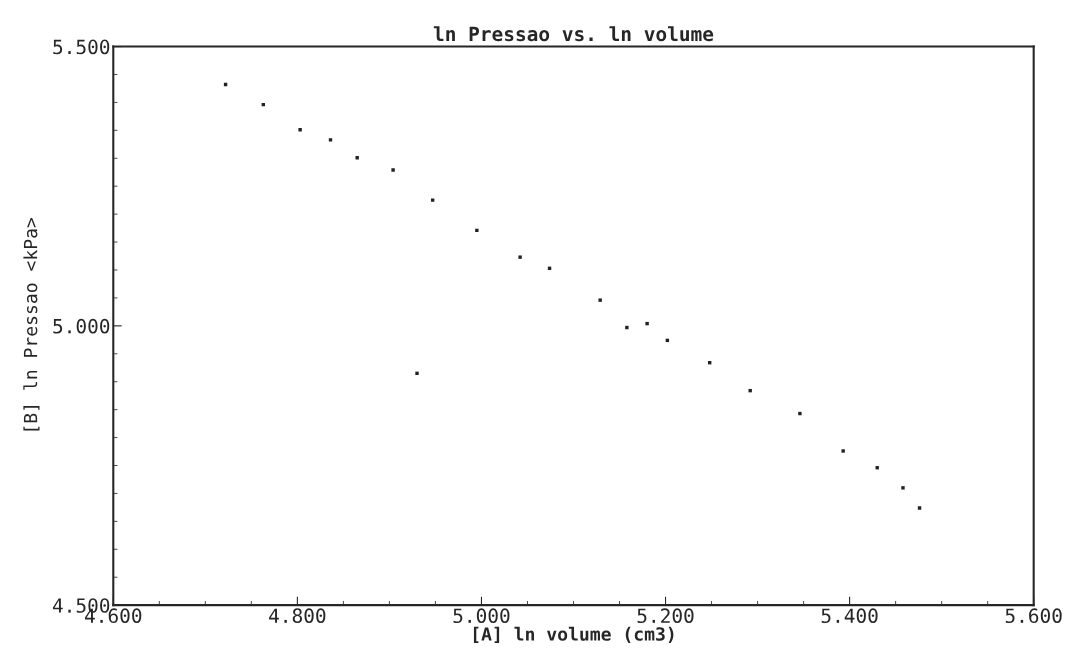 The image size is (1079, 665). Describe the element at coordinates (665, 616) in the screenshot. I see `x-tick-label: 5.200` at that location.